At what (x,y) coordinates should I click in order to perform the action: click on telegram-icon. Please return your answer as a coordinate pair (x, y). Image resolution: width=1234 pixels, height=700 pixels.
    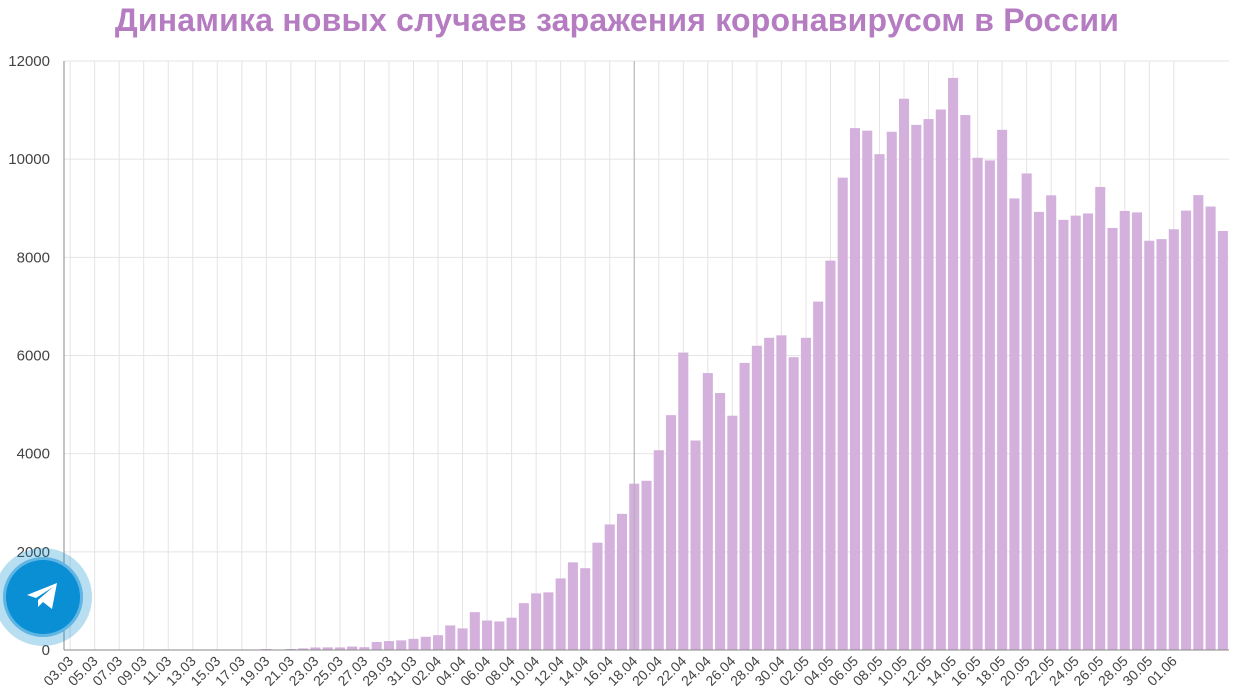
    Looking at the image, I should click on (42, 596).